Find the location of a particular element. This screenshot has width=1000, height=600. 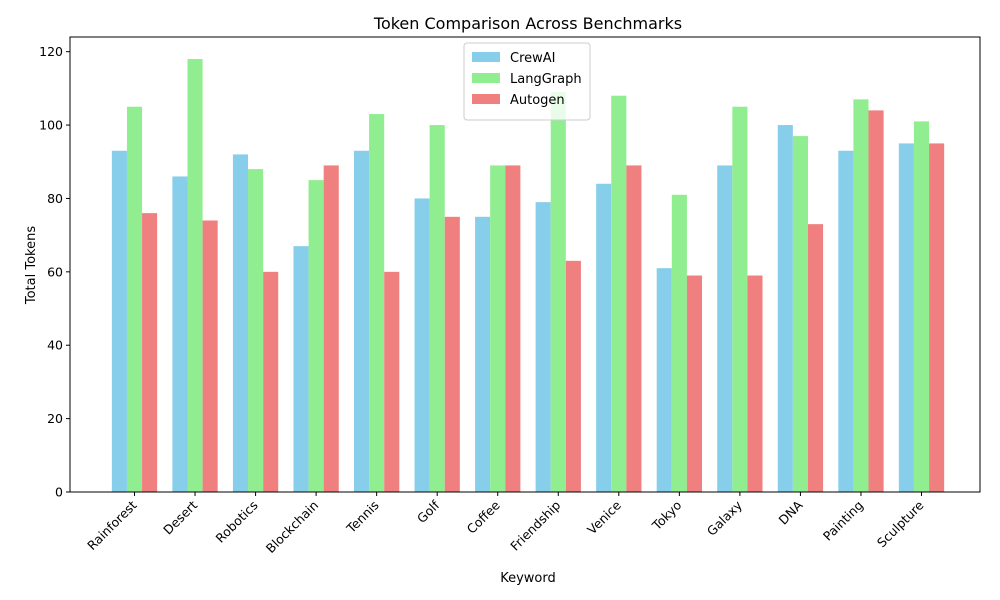

x-tick-label-rainforest: Rainforest is located at coordinates (112, 525).